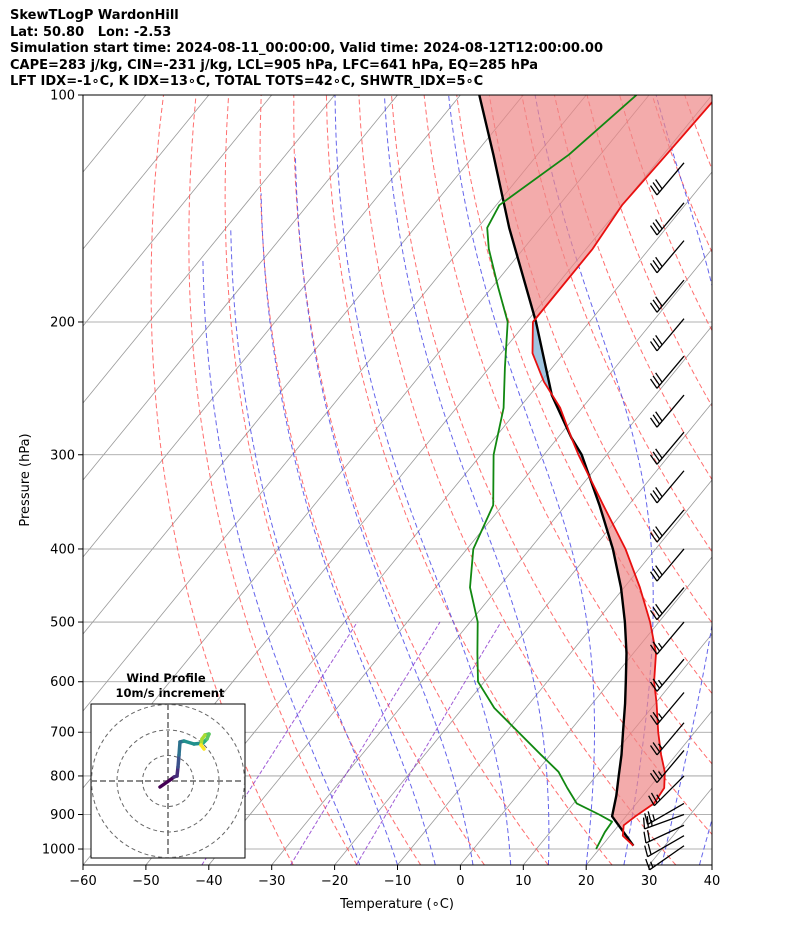 The width and height of the screenshot is (794, 937). What do you see at coordinates (523, 881) in the screenshot?
I see `x-tick-label: 10` at bounding box center [523, 881].